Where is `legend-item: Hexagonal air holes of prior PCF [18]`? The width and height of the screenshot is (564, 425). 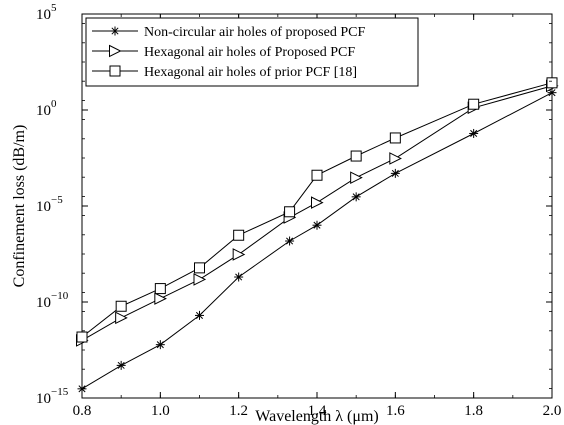
legend-item: Hexagonal air holes of prior PCF [18] is located at coordinates (224, 72).